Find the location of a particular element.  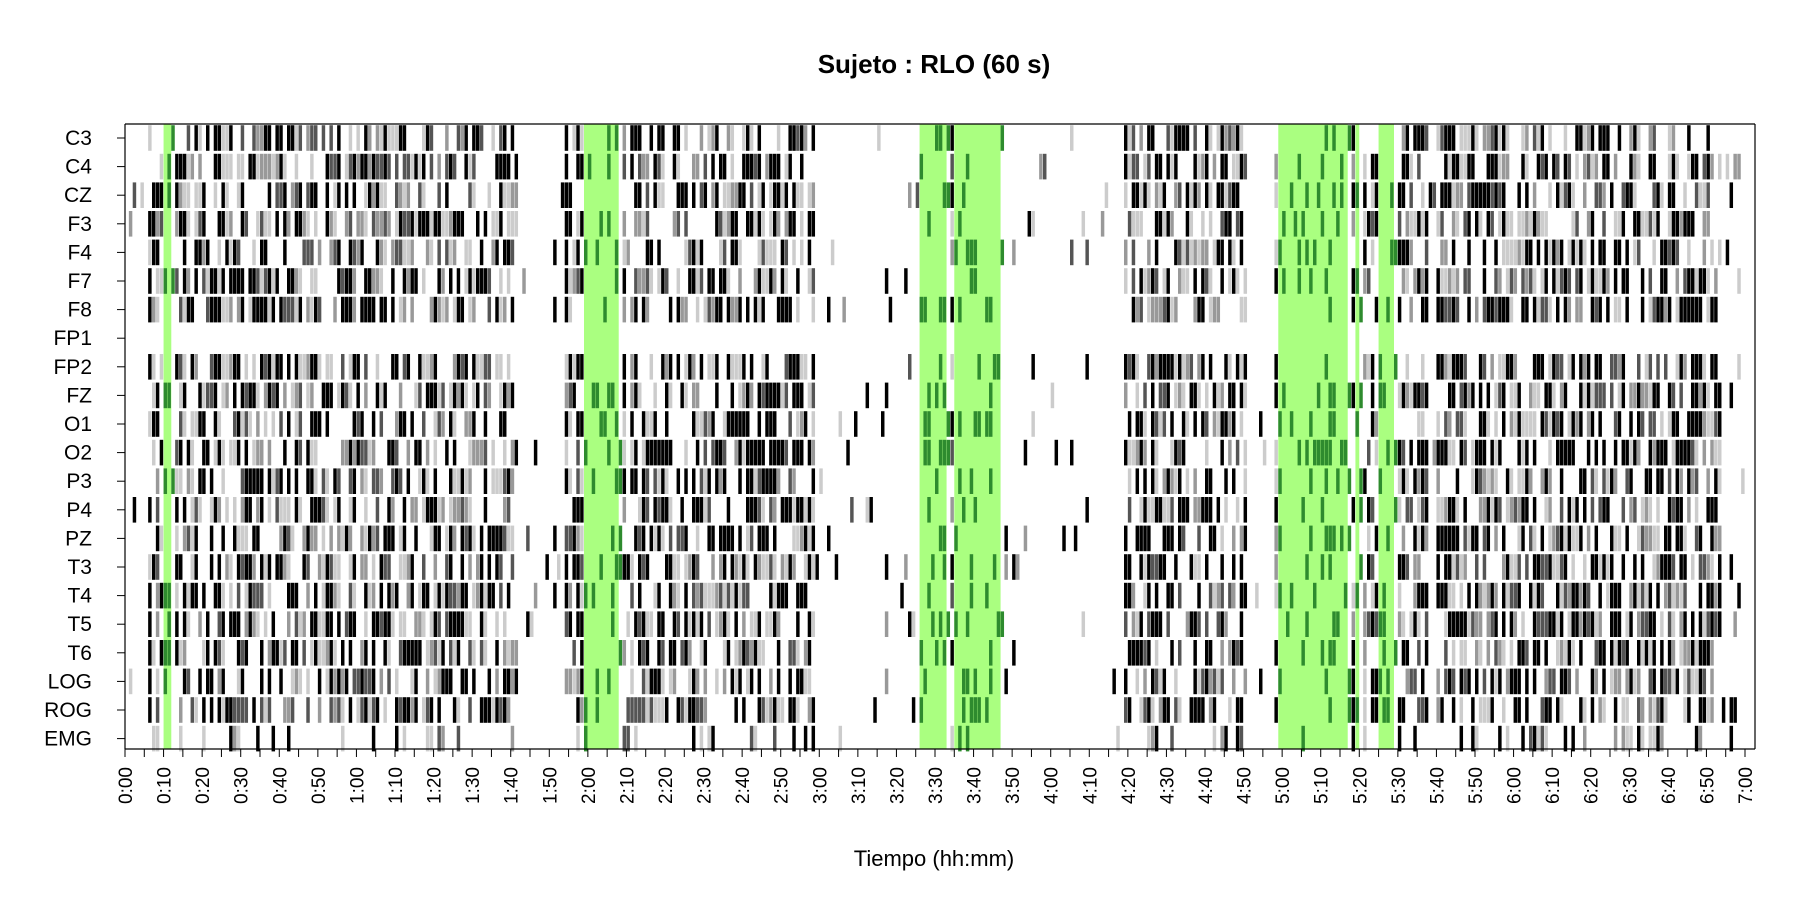

channel-label-o2: O2 is located at coordinates (78, 453).